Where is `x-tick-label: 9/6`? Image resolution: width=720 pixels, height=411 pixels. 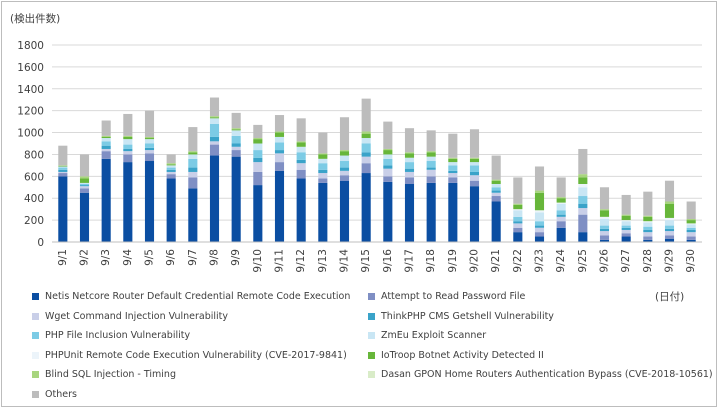
x-tick-label: 9/6 is located at coordinates (171, 257).